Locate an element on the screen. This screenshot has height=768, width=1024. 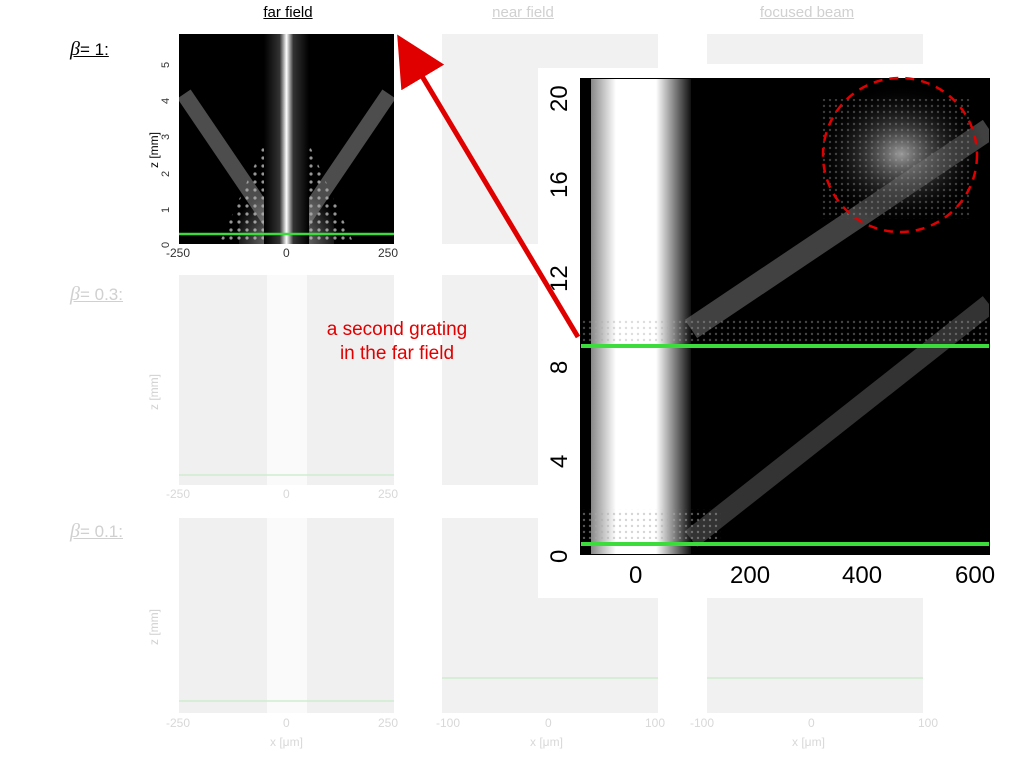
ff1-xtick-0: 0 is located at coordinates (286, 253).